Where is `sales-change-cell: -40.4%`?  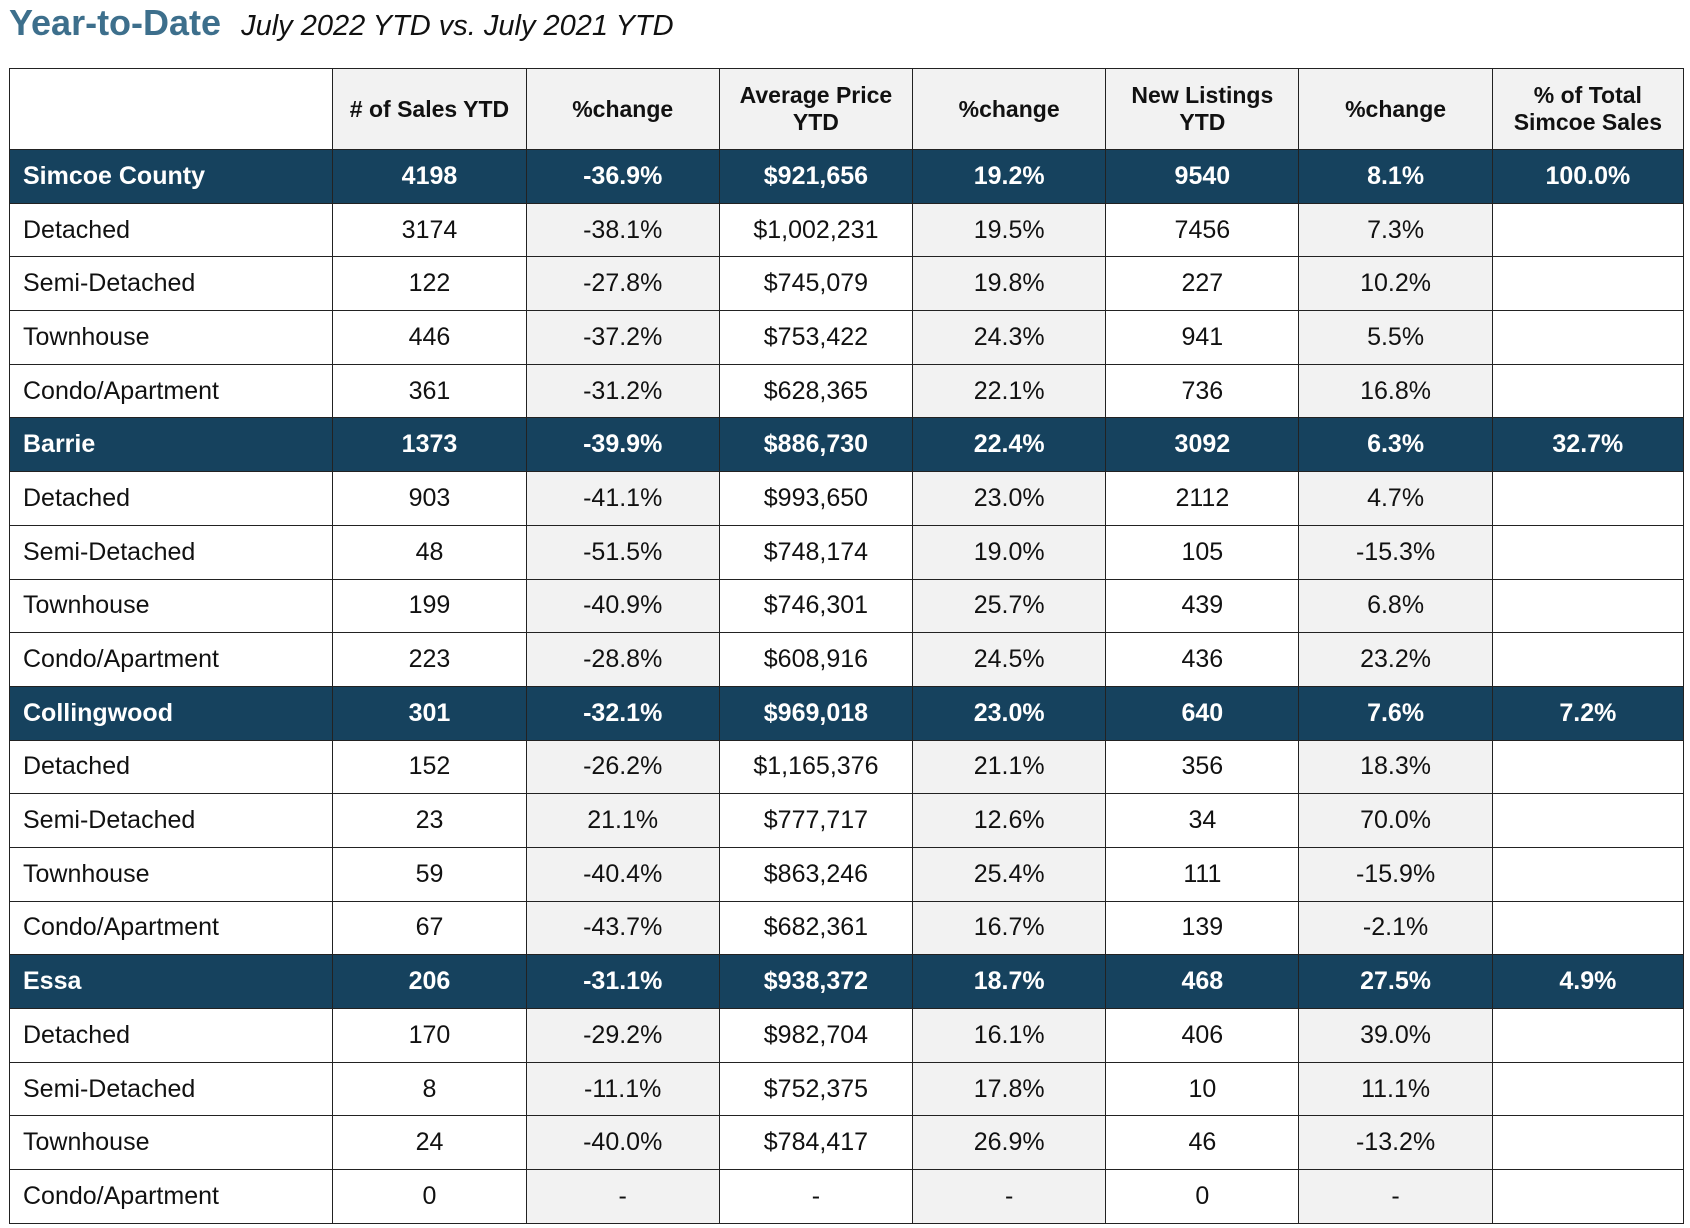 sales-change-cell: -40.4% is located at coordinates (622, 874).